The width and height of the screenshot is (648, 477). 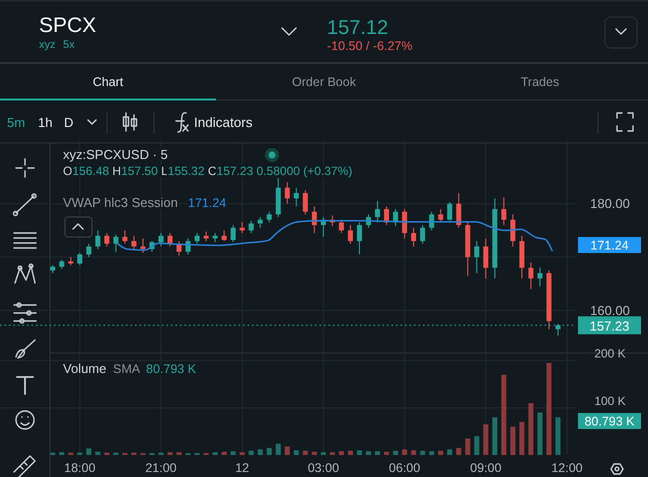 I want to click on x-tick-label: 12:00, so click(x=567, y=468).